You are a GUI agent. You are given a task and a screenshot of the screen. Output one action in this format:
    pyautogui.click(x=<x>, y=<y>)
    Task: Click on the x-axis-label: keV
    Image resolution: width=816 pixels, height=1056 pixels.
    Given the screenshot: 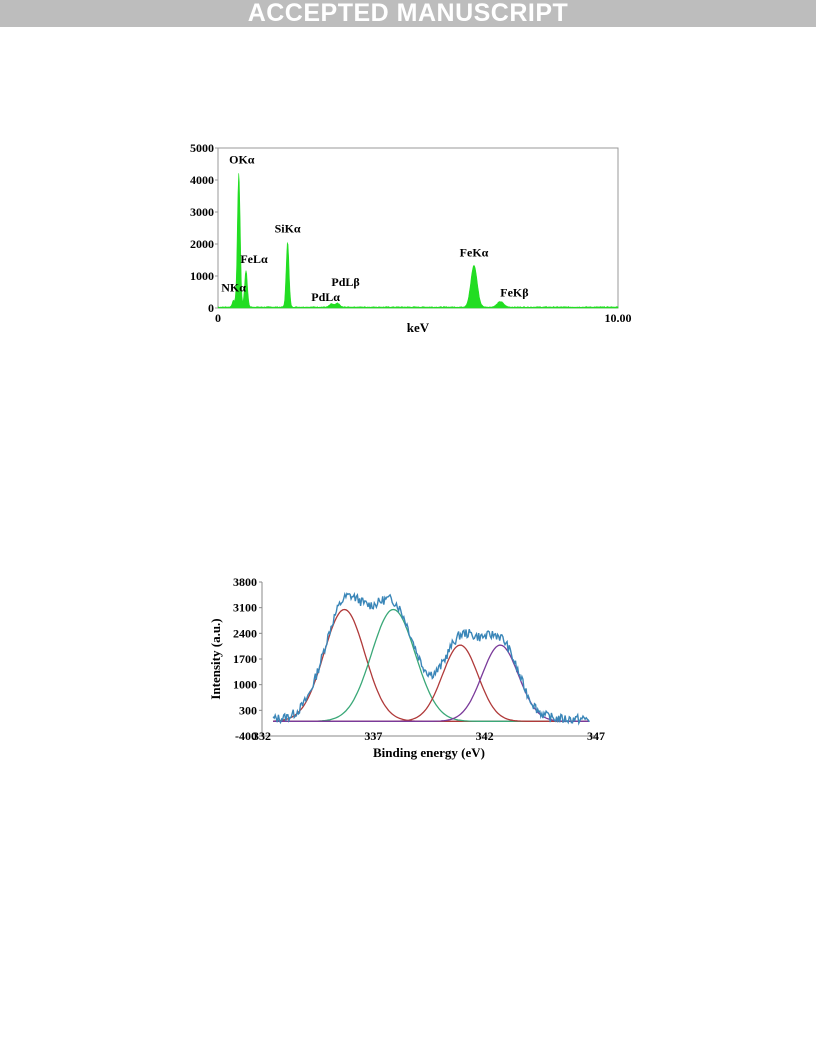 What is the action you would take?
    pyautogui.click(x=418, y=327)
    